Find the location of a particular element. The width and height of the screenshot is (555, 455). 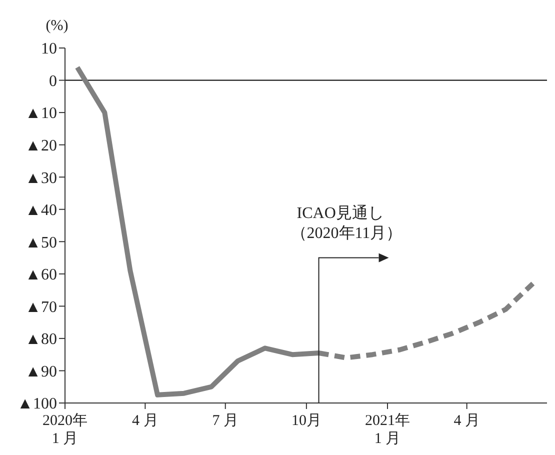

y-tick-label: ▲70 is located at coordinates (41, 307).